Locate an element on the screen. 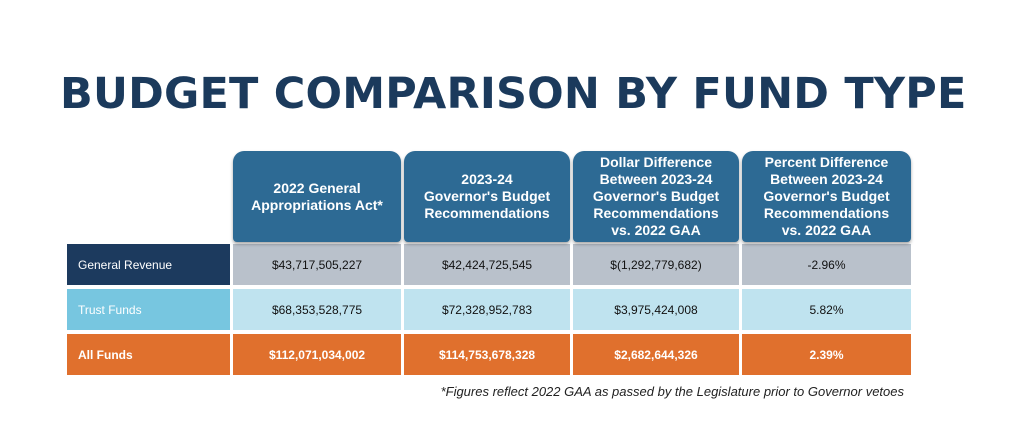 This screenshot has width=1024, height=427. column-header-2022-gaa: 2022 General Appropriations Act* is located at coordinates (317, 196).